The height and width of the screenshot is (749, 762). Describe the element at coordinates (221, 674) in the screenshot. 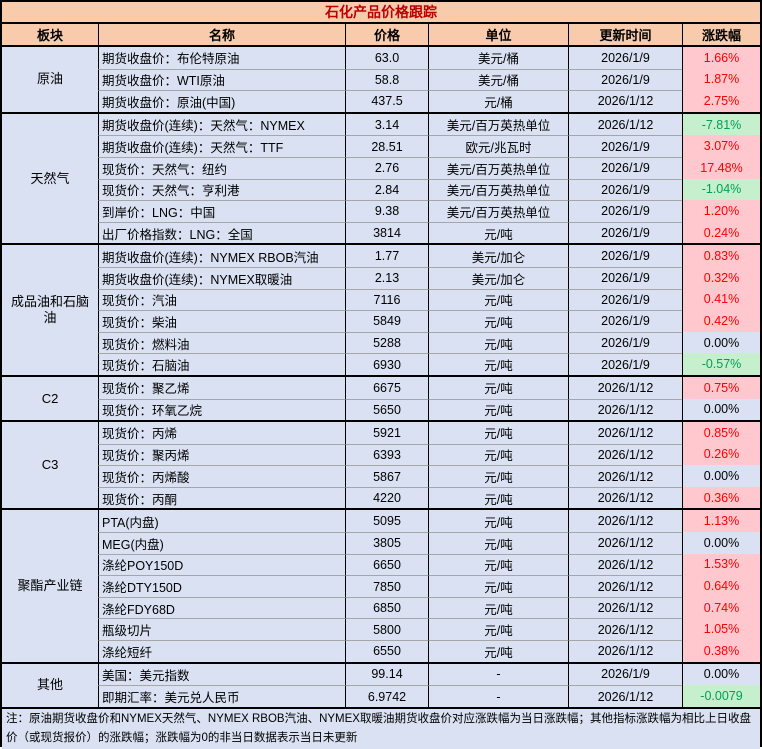

I see `name-value: 美国：美元指数` at that location.